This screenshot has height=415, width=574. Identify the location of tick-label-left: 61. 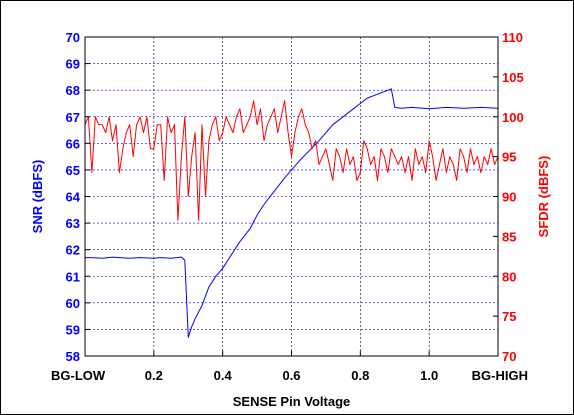
(73, 276).